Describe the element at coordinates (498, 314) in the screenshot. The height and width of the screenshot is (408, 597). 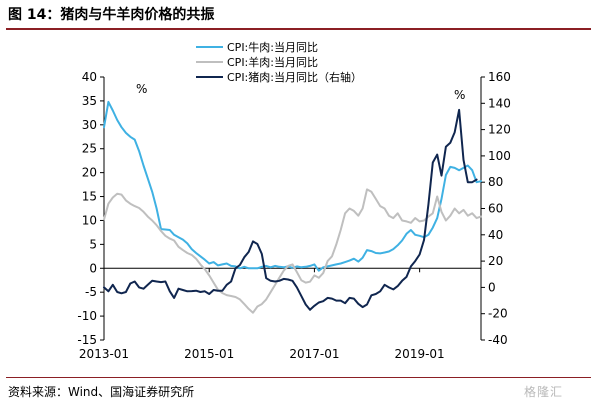
I see `y-right-tick-label: -20` at that location.